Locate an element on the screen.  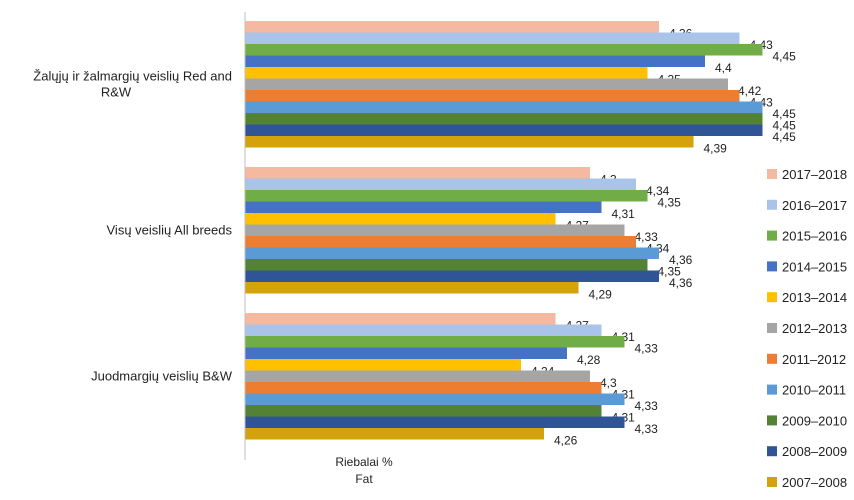
data-label: 4,26 is located at coordinates (566, 441).